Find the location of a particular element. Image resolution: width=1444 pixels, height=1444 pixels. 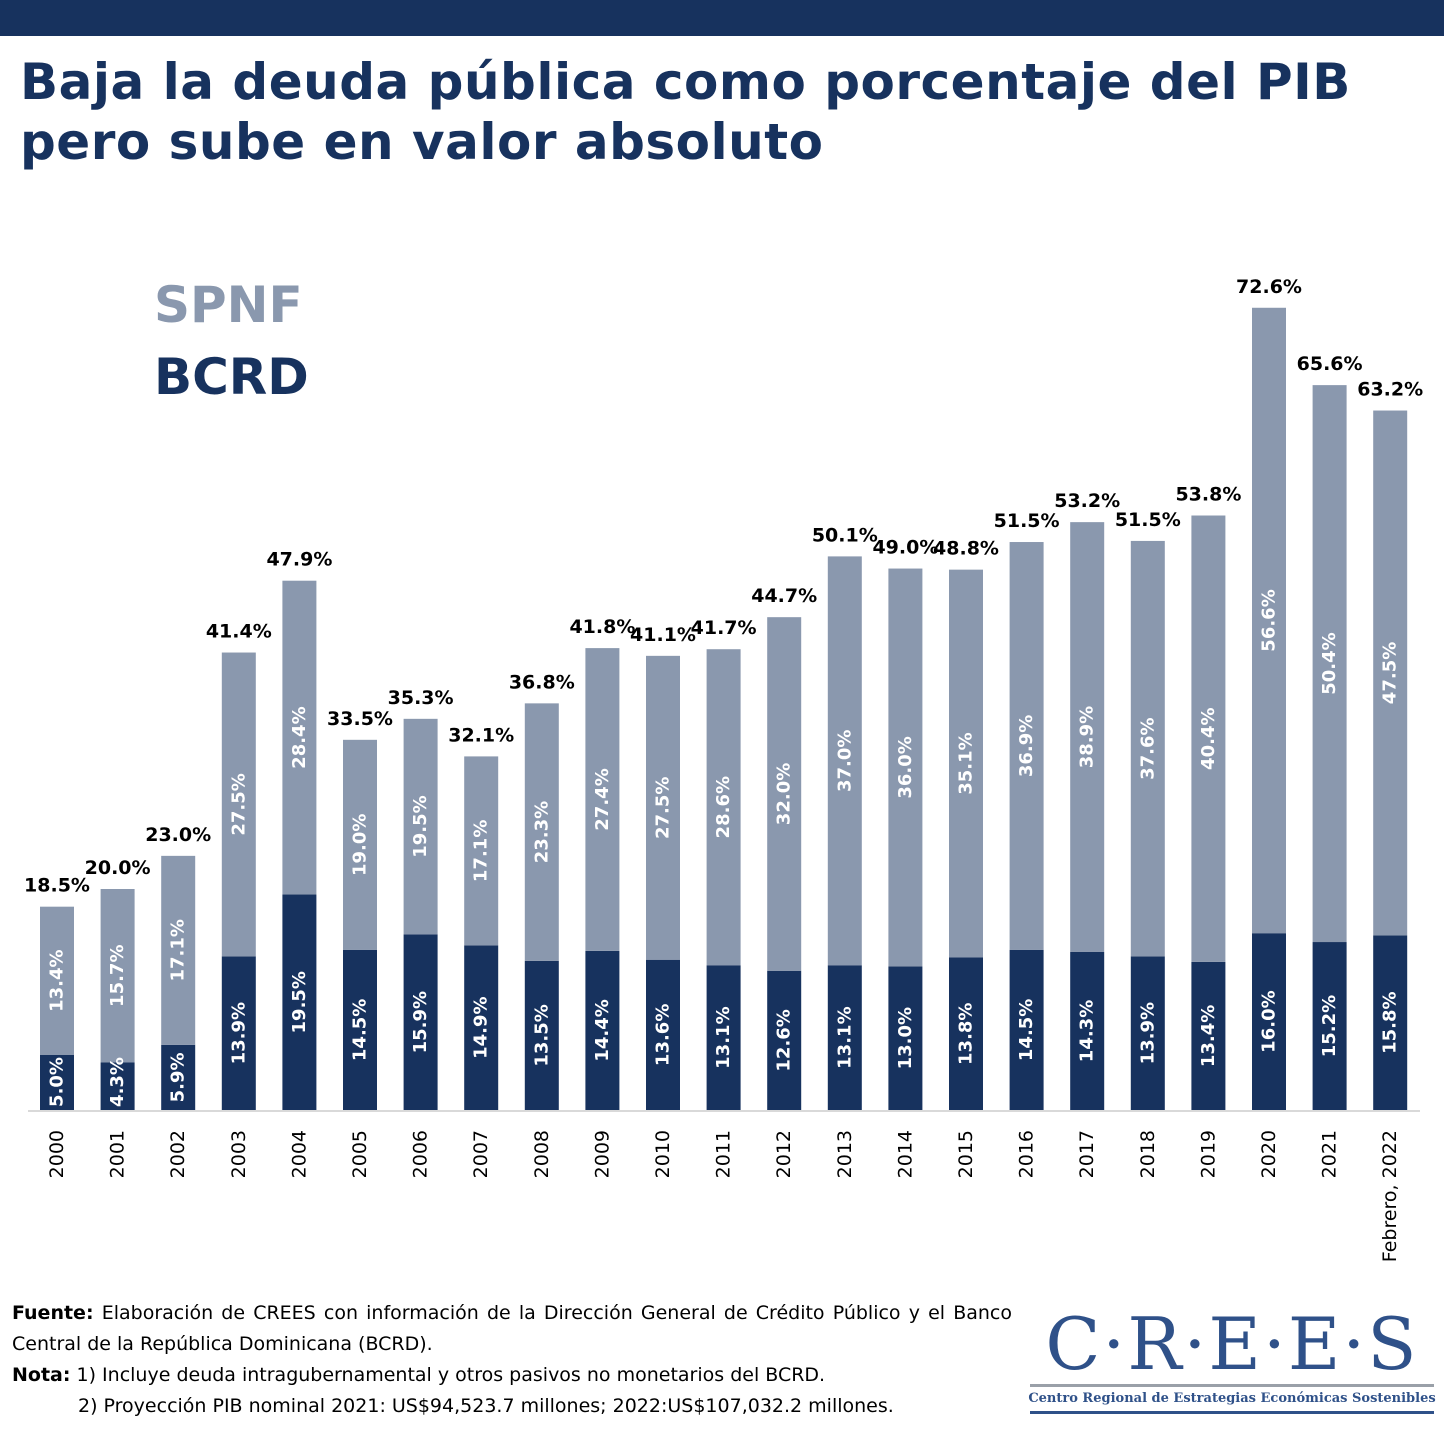

logo-divider-bottom is located at coordinates (1232, 1412).